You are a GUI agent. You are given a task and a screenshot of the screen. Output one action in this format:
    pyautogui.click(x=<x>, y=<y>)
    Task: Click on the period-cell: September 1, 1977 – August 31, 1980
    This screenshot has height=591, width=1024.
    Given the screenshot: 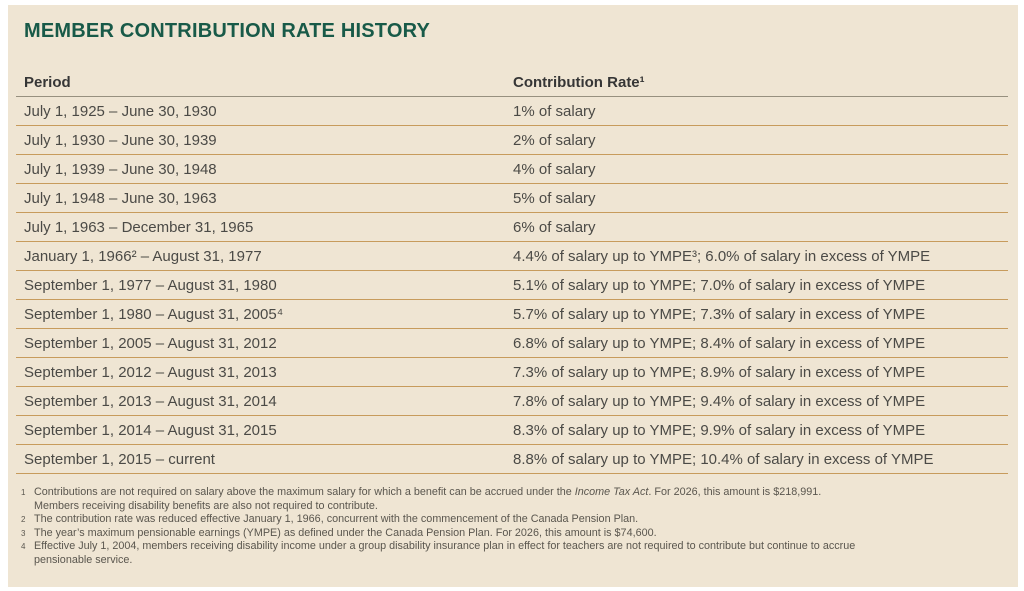 What is the action you would take?
    pyautogui.click(x=150, y=285)
    